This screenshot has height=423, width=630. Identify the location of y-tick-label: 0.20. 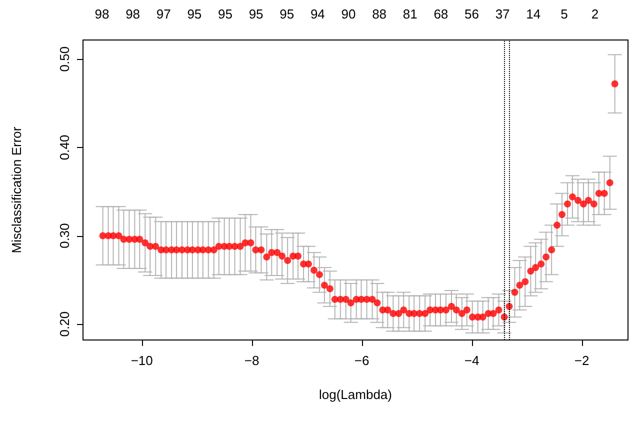
(64, 324).